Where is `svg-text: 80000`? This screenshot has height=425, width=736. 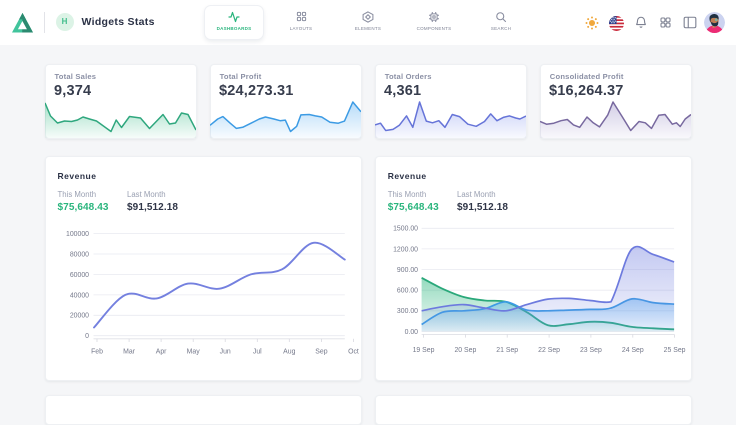 svg-text: 80000 is located at coordinates (78, 254).